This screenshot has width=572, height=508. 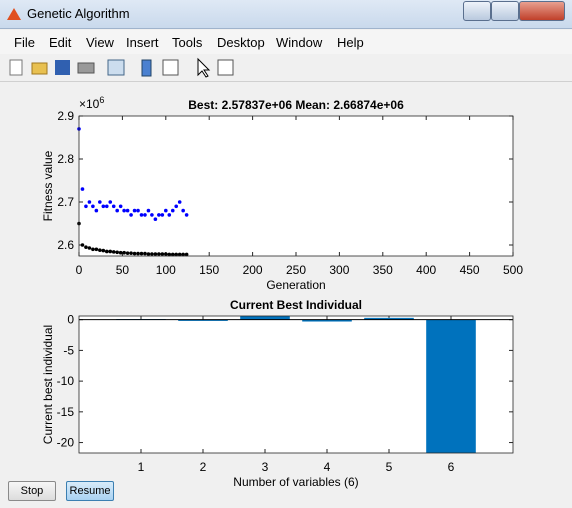 What do you see at coordinates (286, 68) in the screenshot?
I see `toolbar` at bounding box center [286, 68].